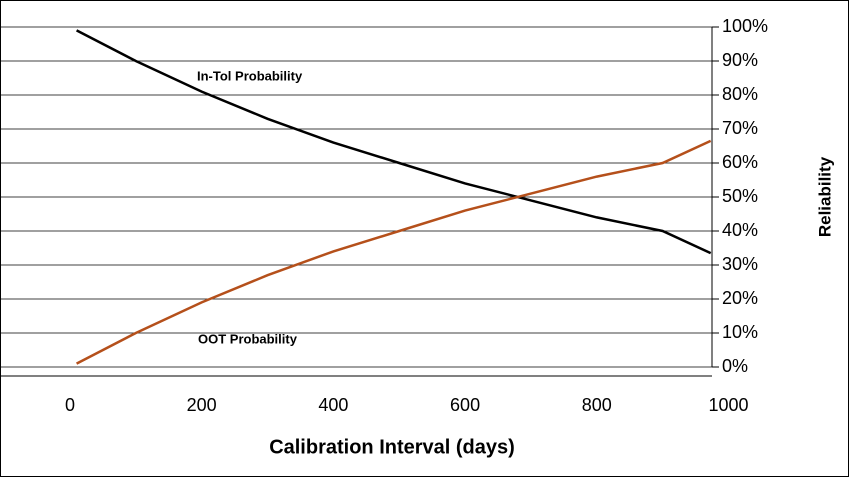  Describe the element at coordinates (745, 26) in the screenshot. I see `y-tick-label: 100%` at that location.